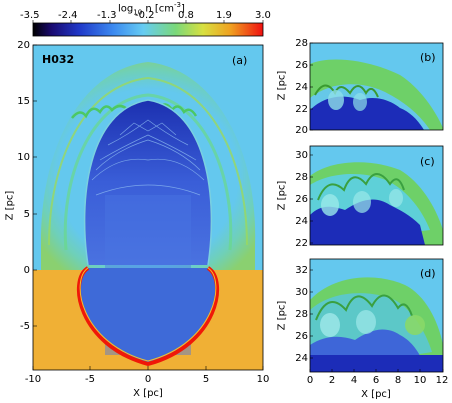 The width and height of the screenshot is (452, 403). What do you see at coordinates (26, 214) in the screenshot?
I see `panel-a-ytick-label: 5` at bounding box center [26, 214].